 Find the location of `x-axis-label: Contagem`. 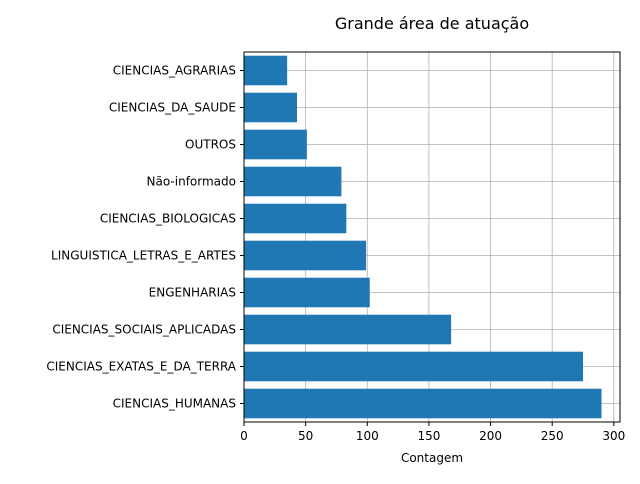

x-axis-label: Contagem is located at coordinates (432, 458).